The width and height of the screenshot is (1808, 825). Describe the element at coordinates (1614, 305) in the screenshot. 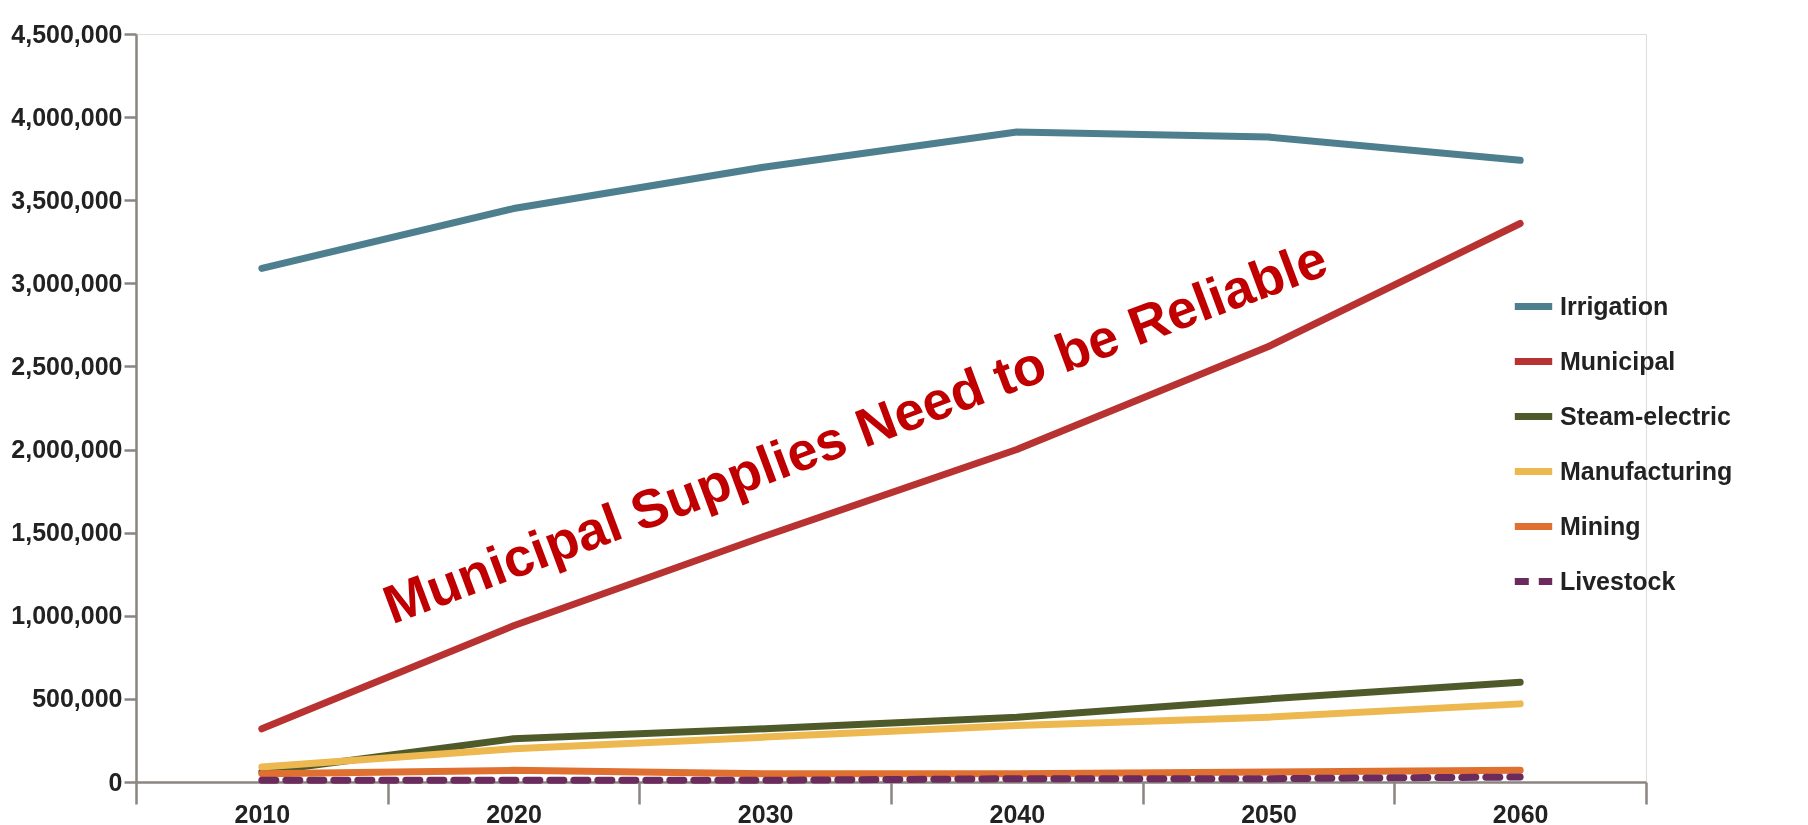

I see `legend-label: Irrigation` at that location.